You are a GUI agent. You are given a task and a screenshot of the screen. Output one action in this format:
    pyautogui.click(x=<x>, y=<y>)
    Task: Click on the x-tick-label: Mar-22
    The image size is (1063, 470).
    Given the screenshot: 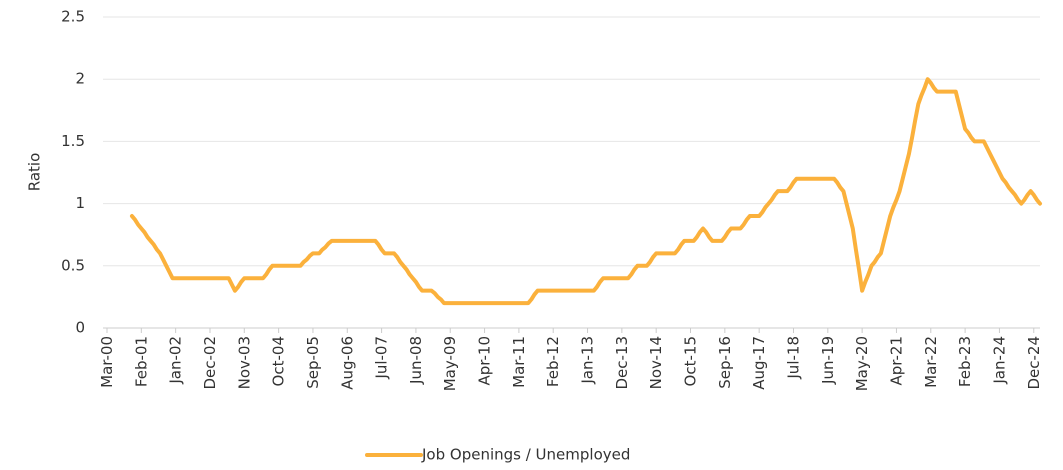 What is the action you would take?
    pyautogui.click(x=931, y=362)
    